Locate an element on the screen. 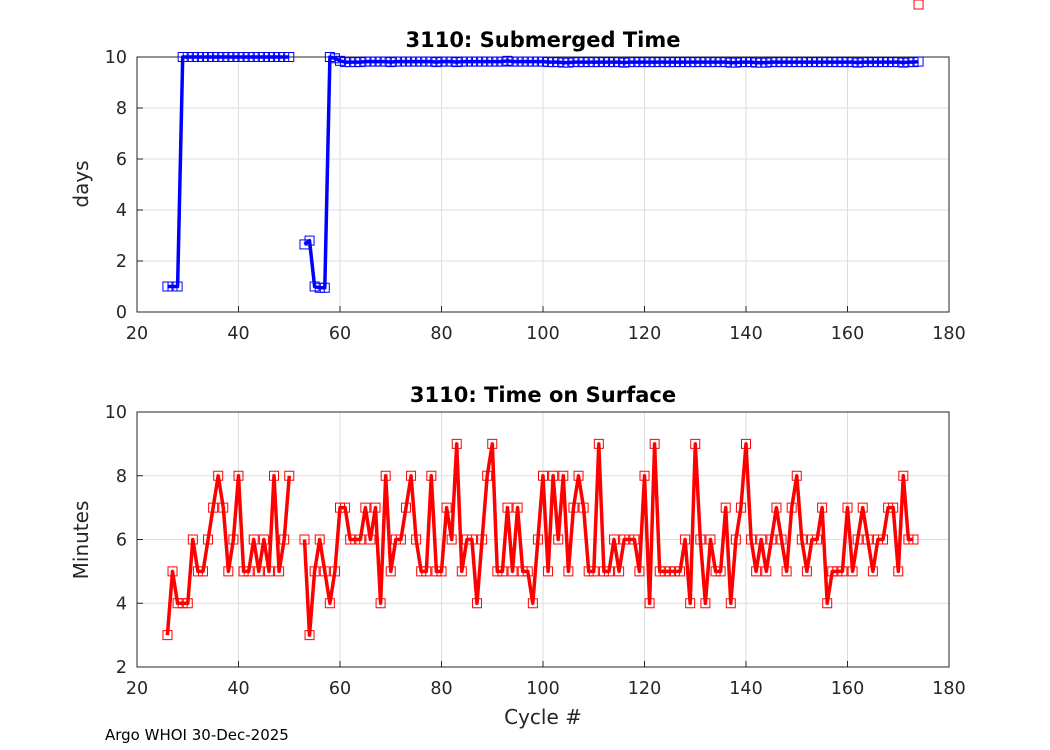 The height and width of the screenshot is (750, 1050). surface-y-axis-label: Minutes is located at coordinates (81, 540).